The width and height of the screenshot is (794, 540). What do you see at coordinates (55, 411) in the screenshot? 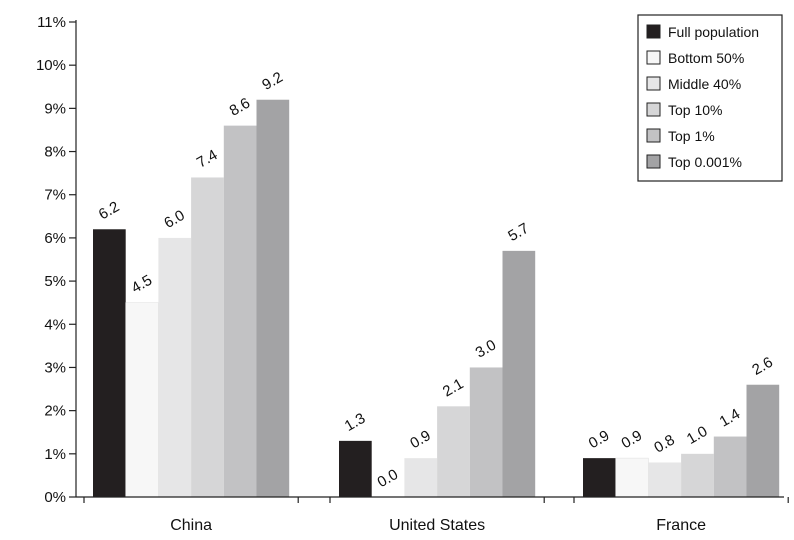
I see `y-tick-label: 2%` at bounding box center [55, 411].